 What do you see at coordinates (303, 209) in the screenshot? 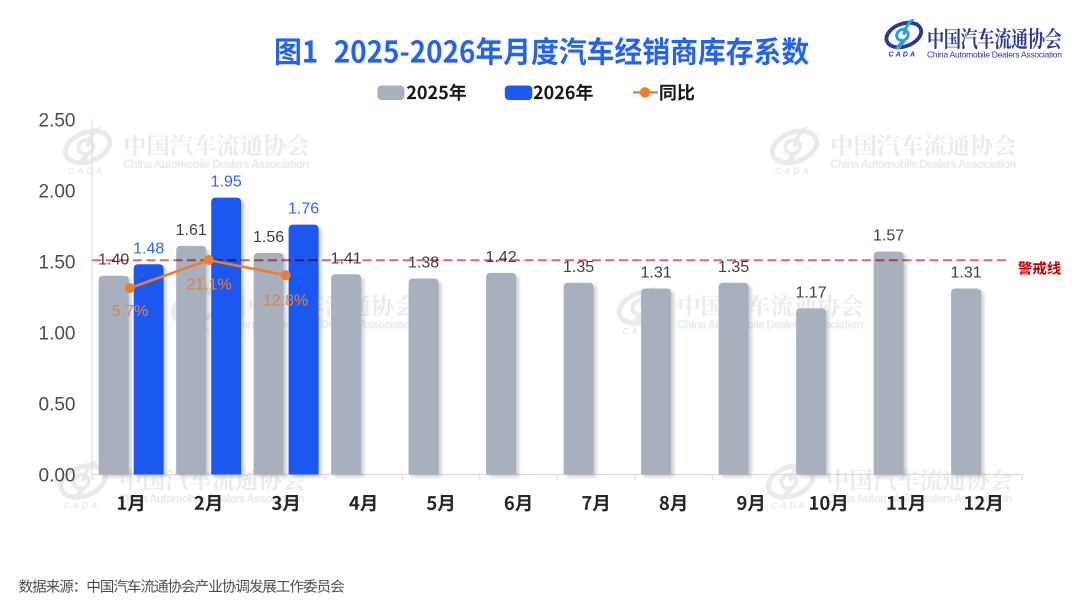
I see `svg-text: 1.76` at bounding box center [303, 209].